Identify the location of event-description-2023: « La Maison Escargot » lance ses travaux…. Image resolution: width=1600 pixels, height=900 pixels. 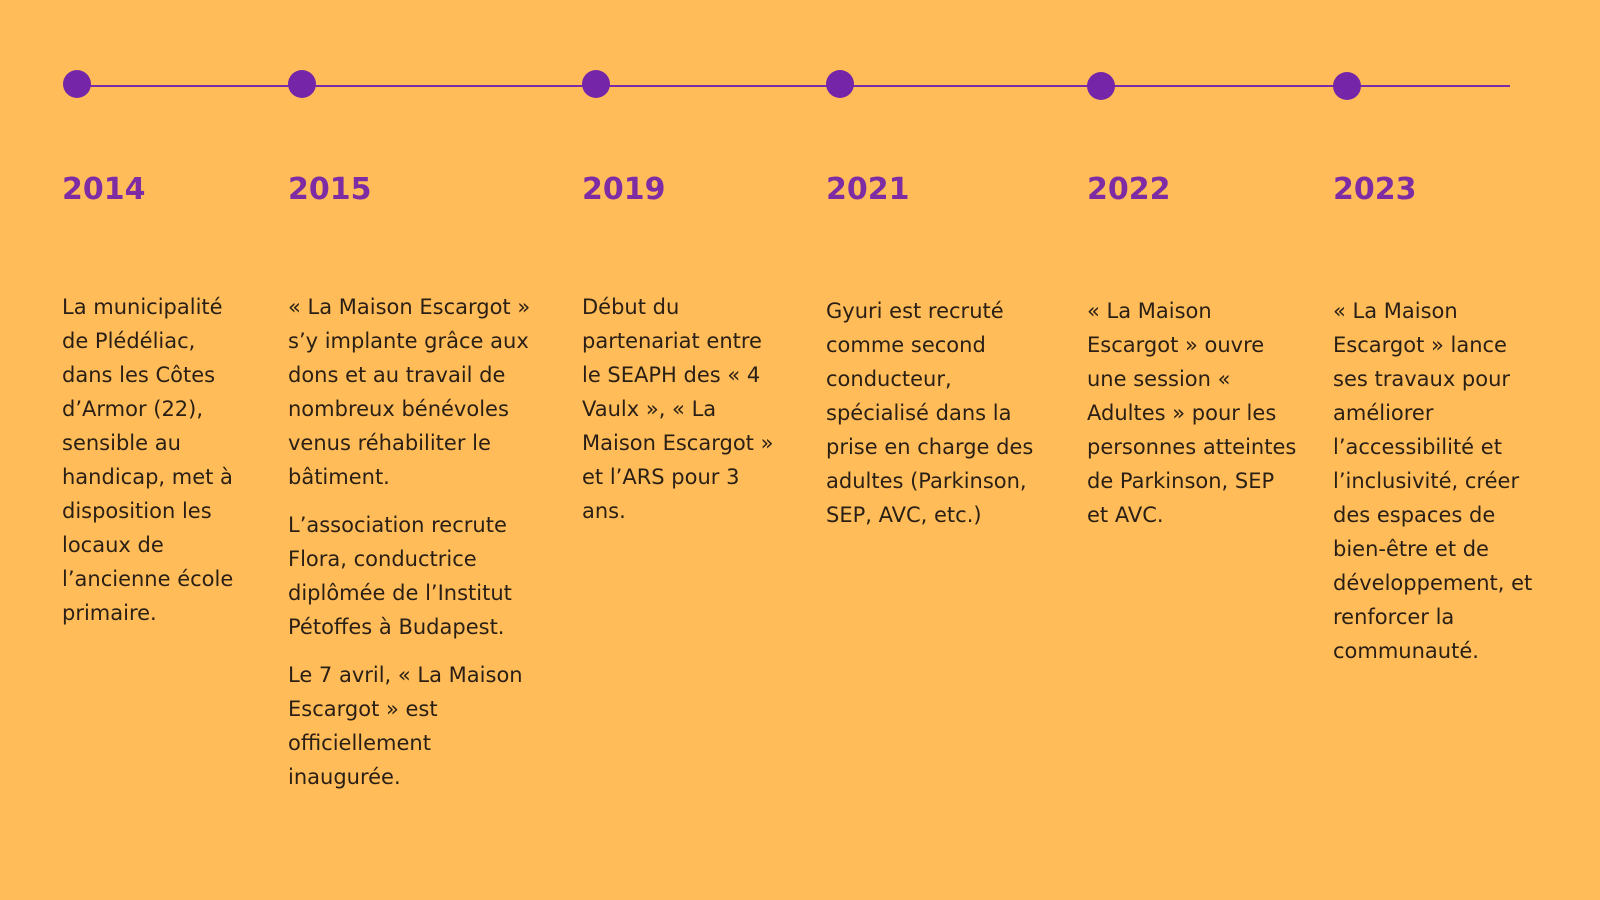
(1440, 488).